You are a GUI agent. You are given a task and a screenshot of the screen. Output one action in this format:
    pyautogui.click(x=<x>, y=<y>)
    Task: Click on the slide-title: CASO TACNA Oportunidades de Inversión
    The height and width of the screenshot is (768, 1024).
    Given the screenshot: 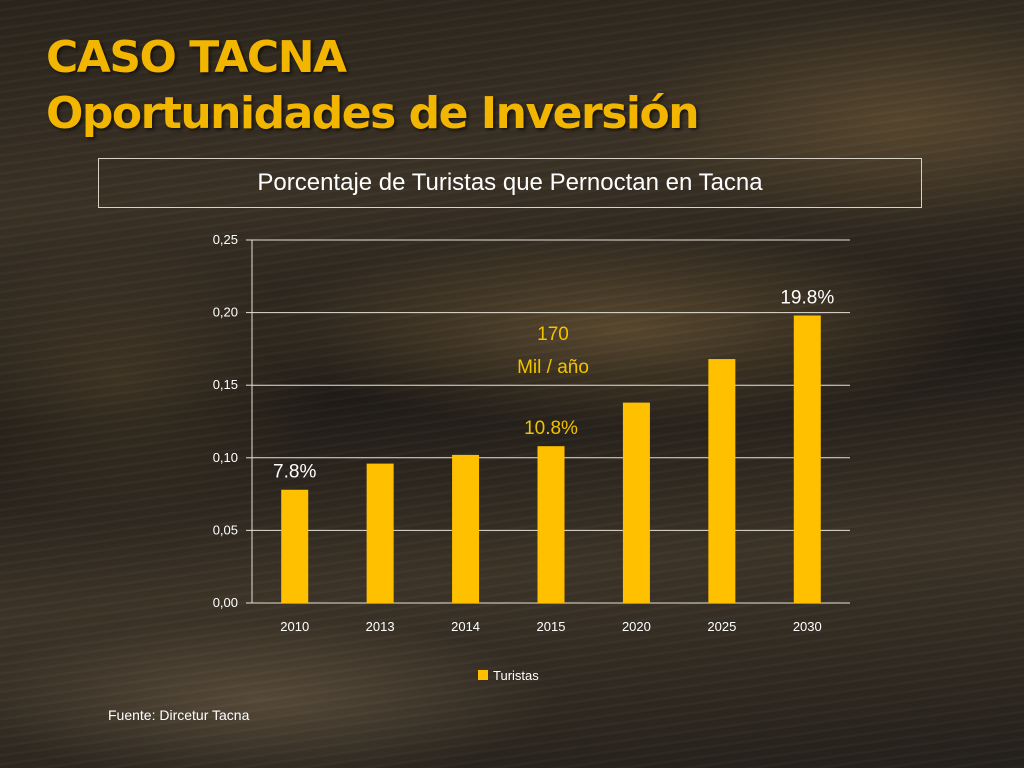 What is the action you would take?
    pyautogui.click(x=373, y=86)
    